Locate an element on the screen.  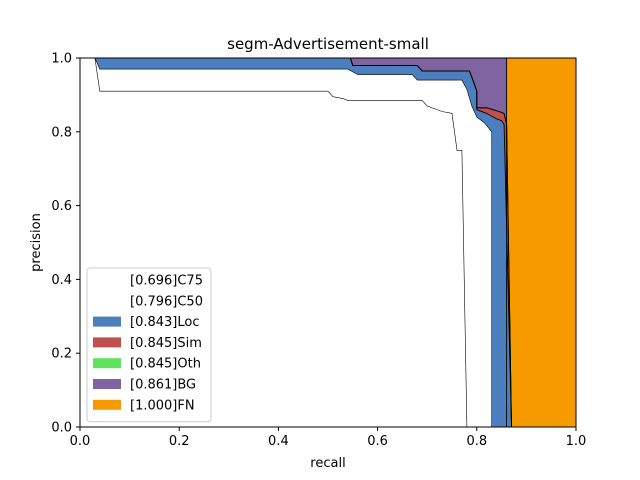
legend-label: [0.845]Oth is located at coordinates (165, 364).